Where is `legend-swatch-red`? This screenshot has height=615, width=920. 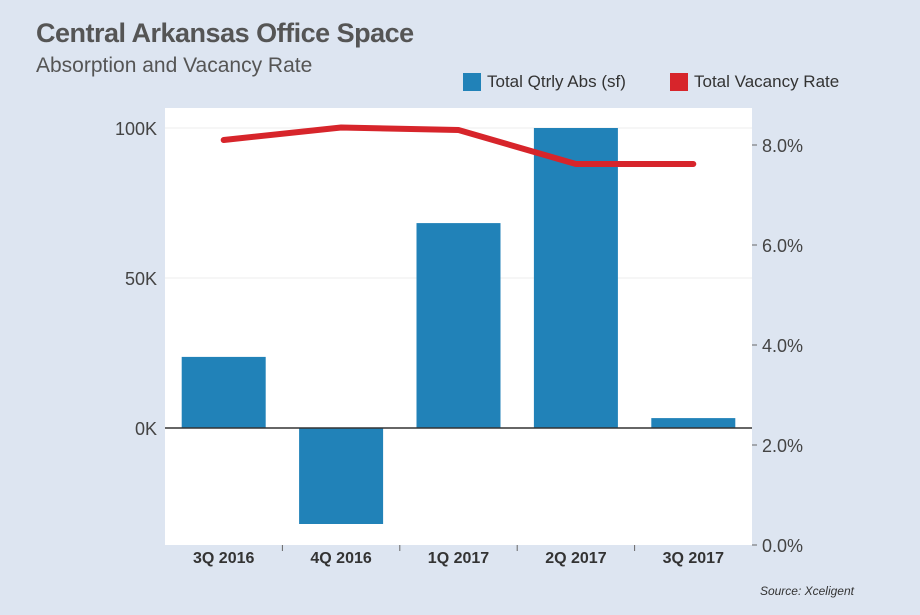 legend-swatch-red is located at coordinates (679, 82).